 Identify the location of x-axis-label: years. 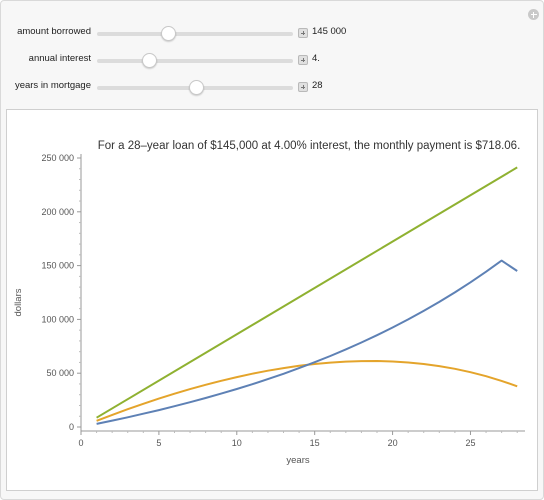
(297, 460).